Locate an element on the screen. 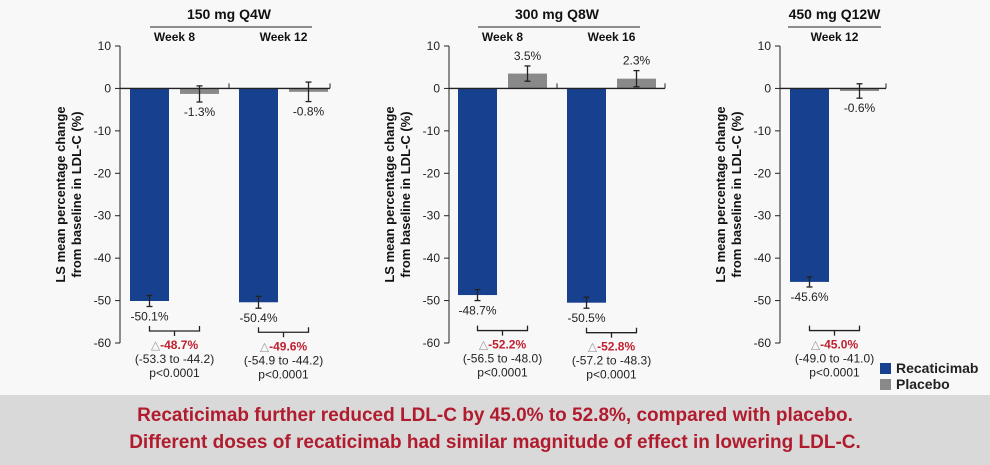 The height and width of the screenshot is (465, 990). legend-swatch-placebo is located at coordinates (885, 384).